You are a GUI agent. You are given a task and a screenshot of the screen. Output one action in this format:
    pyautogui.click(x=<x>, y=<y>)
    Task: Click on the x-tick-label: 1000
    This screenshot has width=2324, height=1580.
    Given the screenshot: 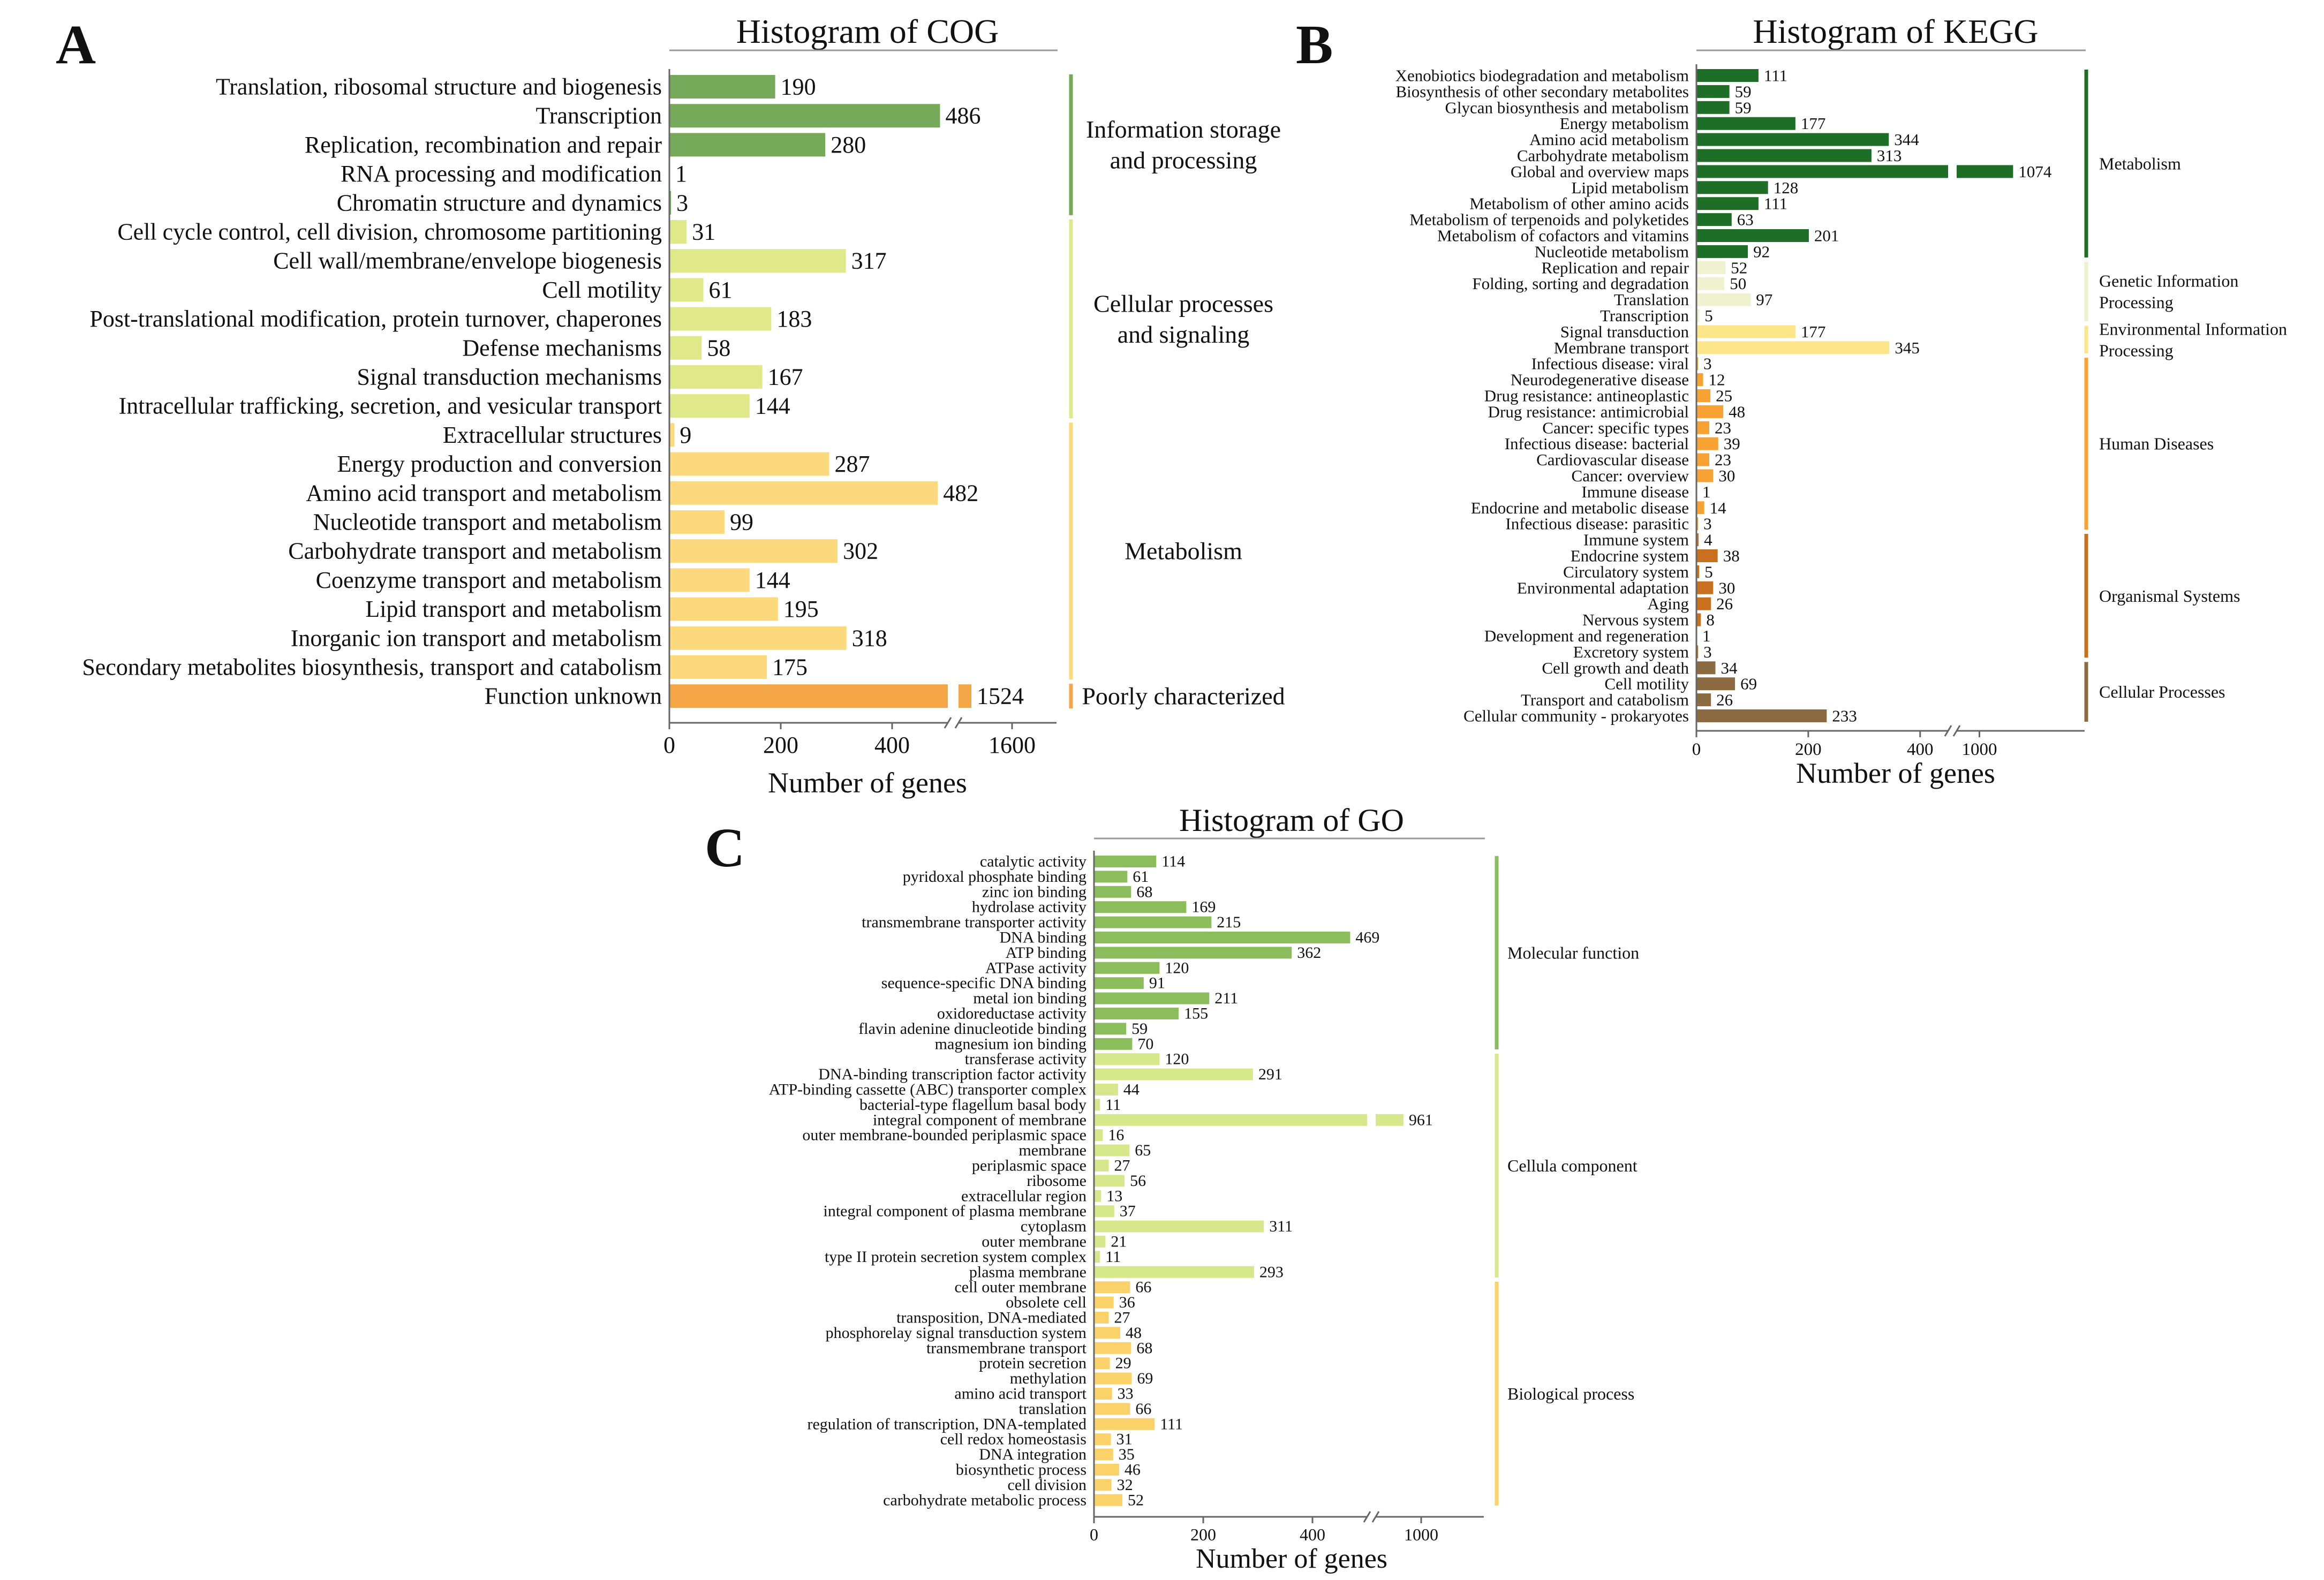 What is the action you would take?
    pyautogui.click(x=1979, y=749)
    